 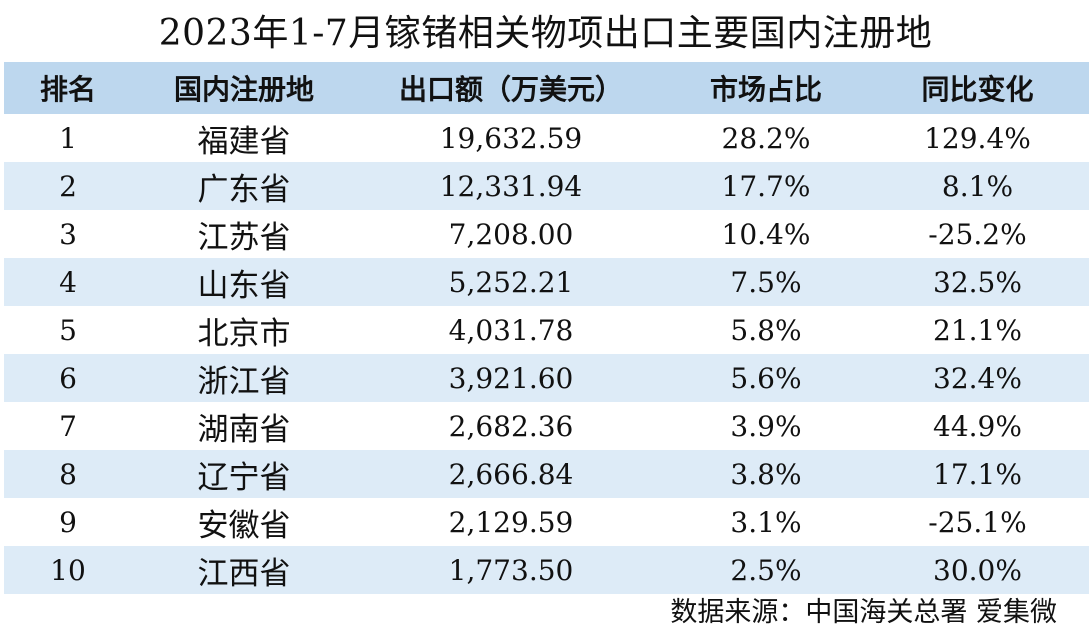 I want to click on cell-region: 广东省, so click(x=244, y=189).